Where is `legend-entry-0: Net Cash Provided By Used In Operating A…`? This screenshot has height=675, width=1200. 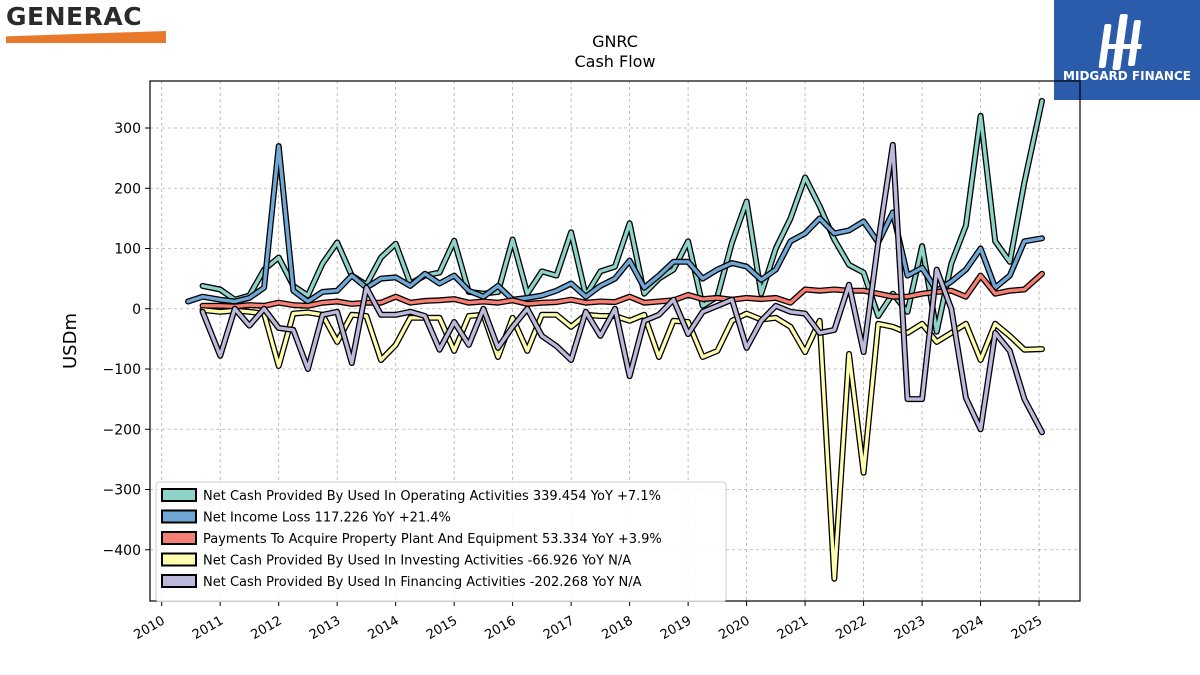
legend-entry-0: Net Cash Provided By Used In Operating A… is located at coordinates (432, 496).